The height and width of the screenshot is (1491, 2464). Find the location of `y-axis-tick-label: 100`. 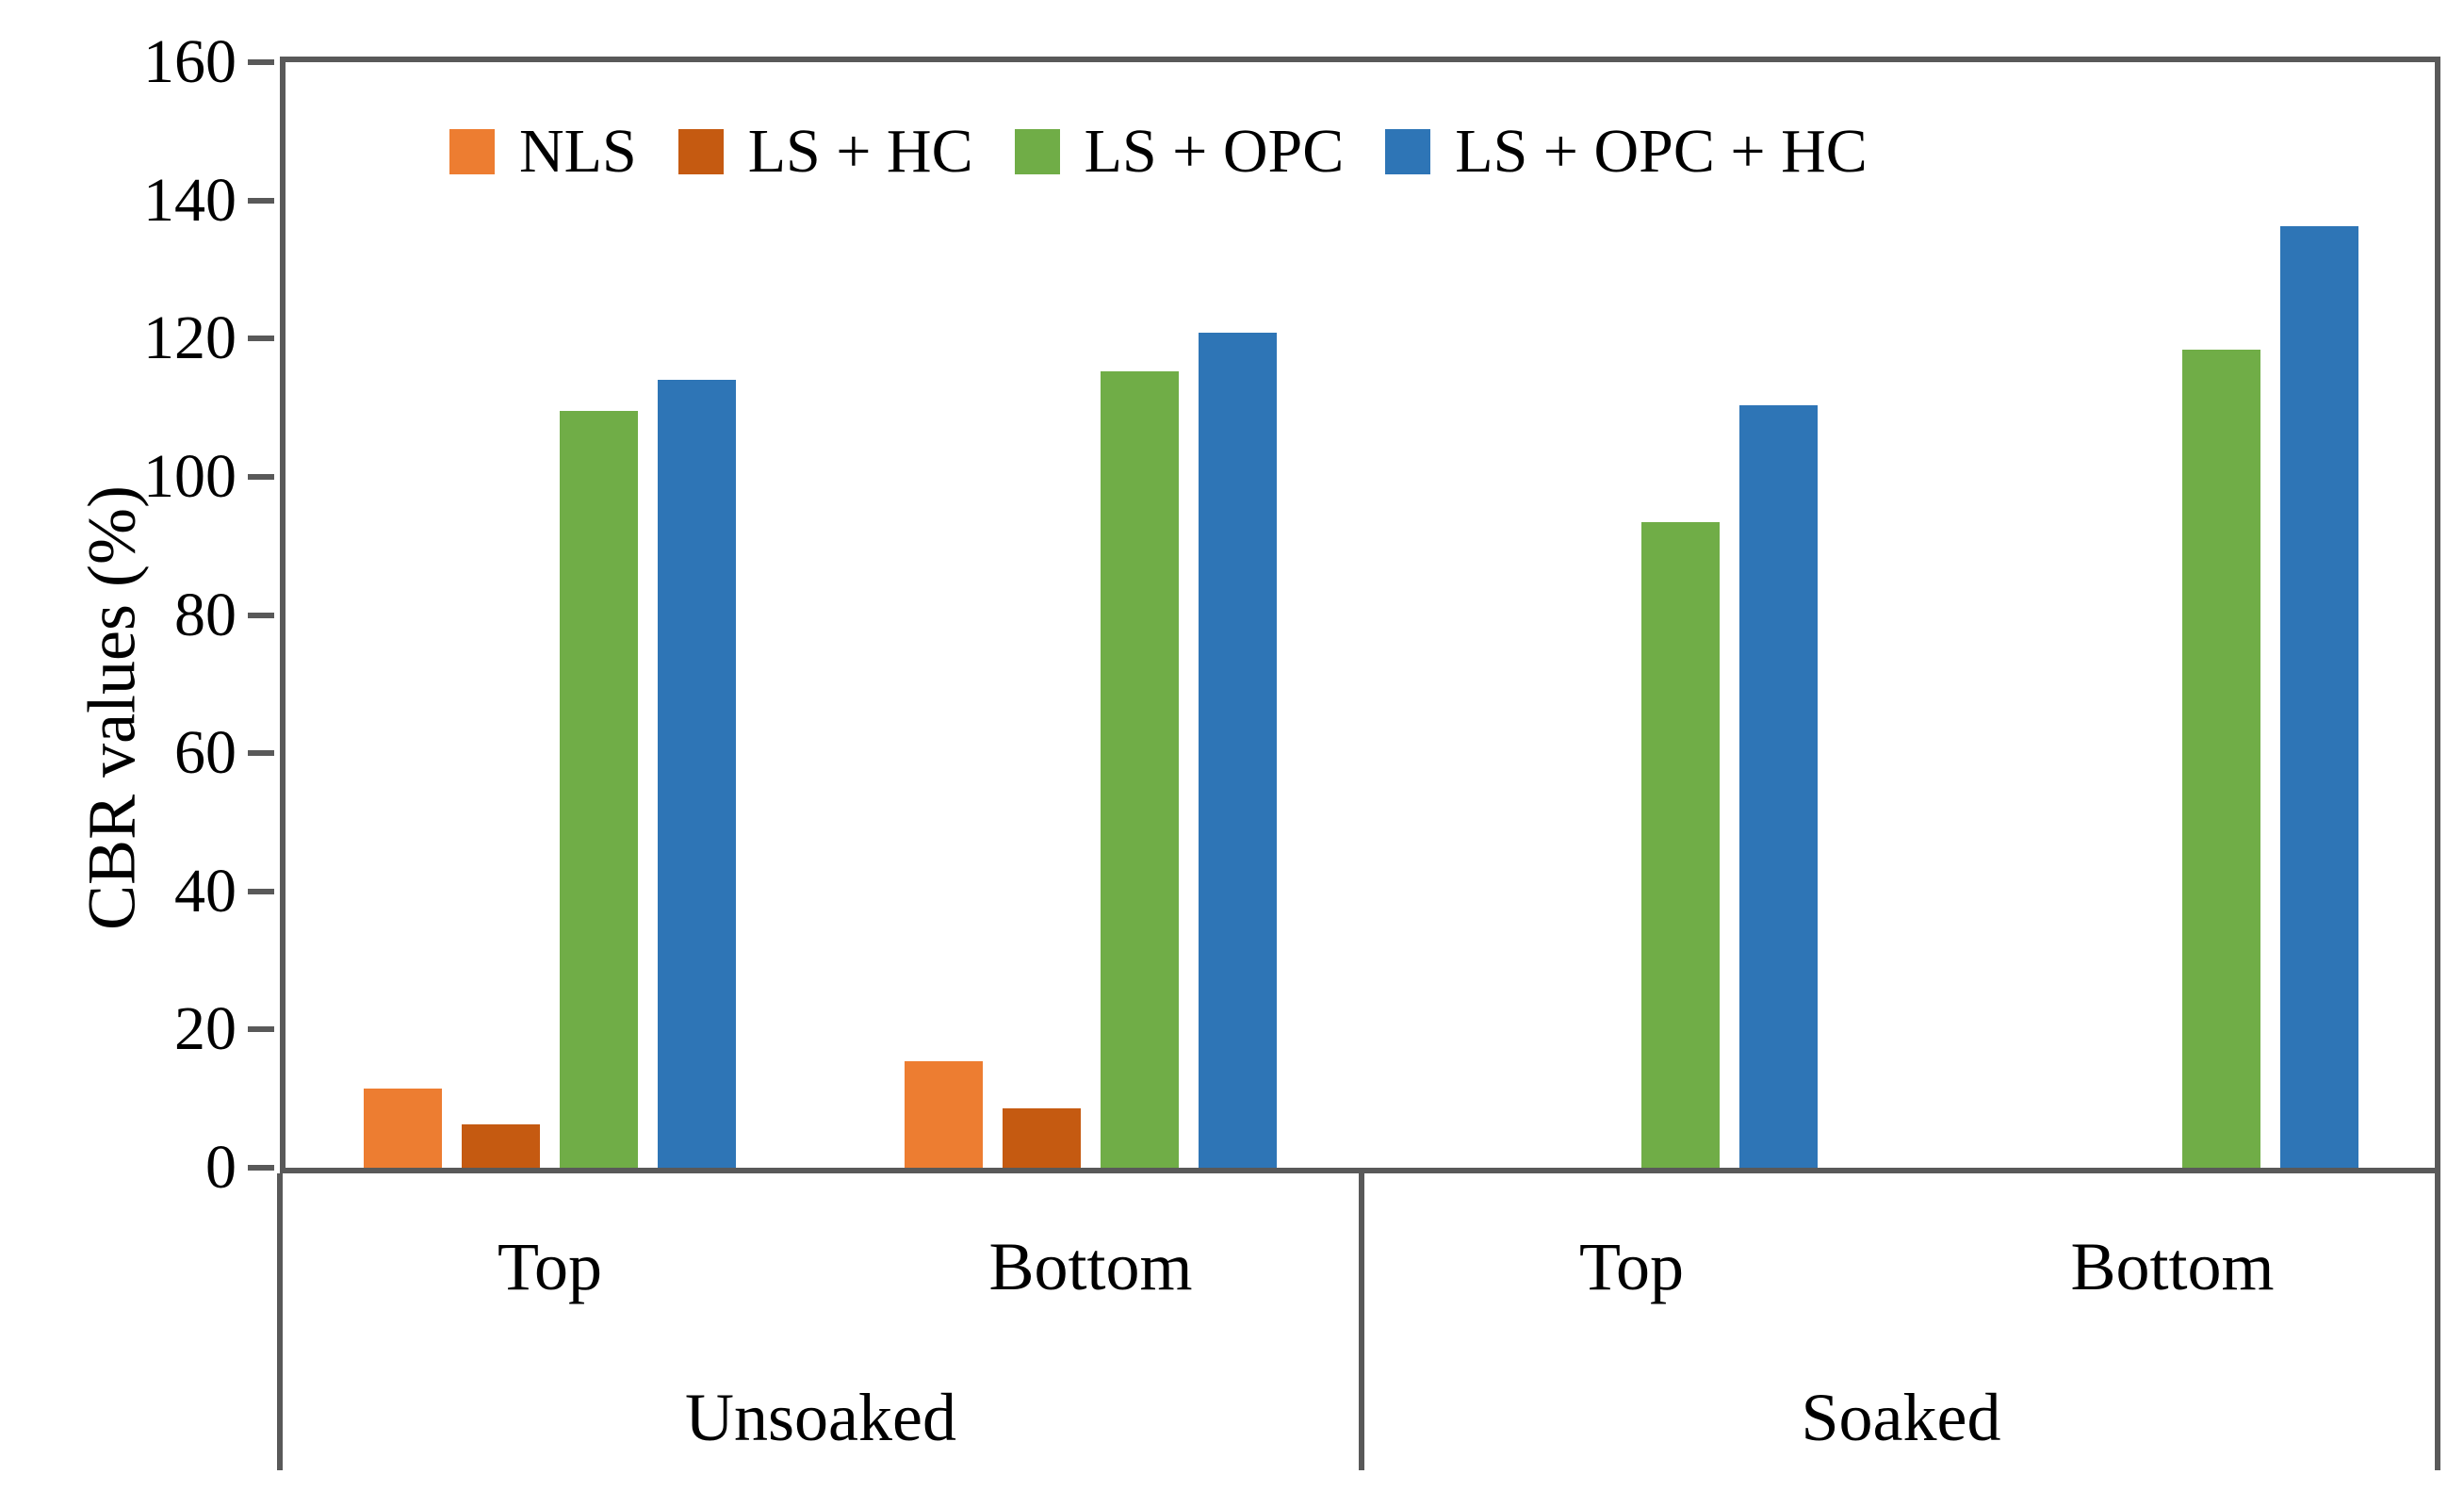

y-axis-tick-label: 100 is located at coordinates (190, 476).